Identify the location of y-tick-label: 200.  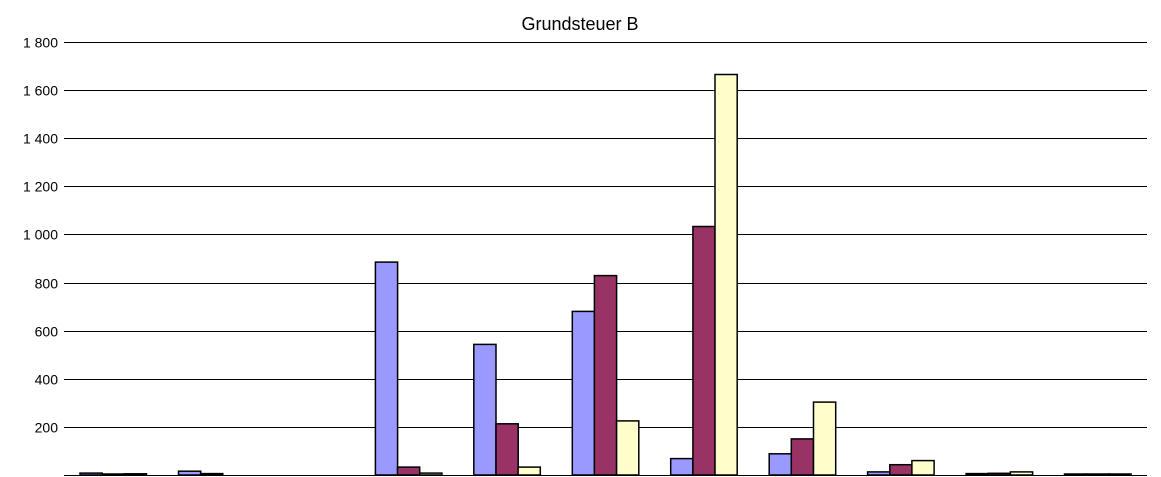
(47, 428).